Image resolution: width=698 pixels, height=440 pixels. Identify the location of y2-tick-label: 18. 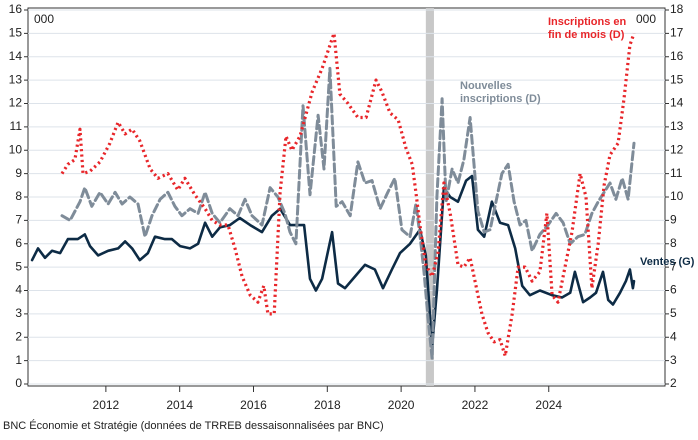
(677, 9).